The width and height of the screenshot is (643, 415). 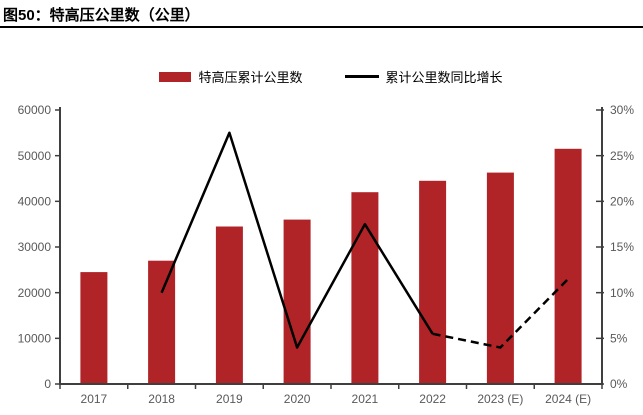 What do you see at coordinates (250, 77) in the screenshot?
I see `legend-bar-label: 特高压累计公里数` at bounding box center [250, 77].